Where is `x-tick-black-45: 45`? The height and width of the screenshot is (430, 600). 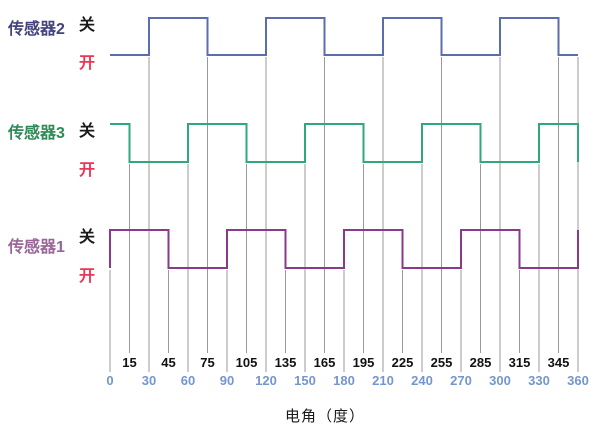
x-tick-black-45: 45 is located at coordinates (168, 362).